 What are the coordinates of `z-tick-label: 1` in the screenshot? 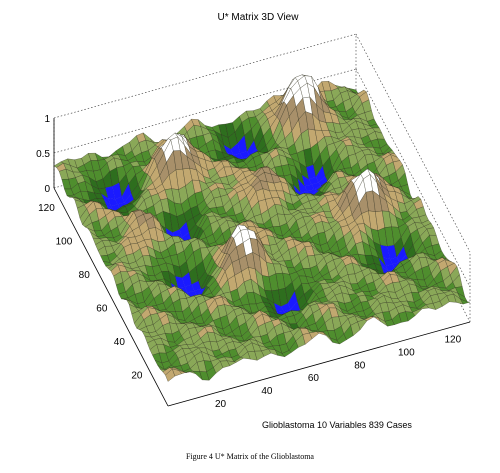 It's located at (47, 119).